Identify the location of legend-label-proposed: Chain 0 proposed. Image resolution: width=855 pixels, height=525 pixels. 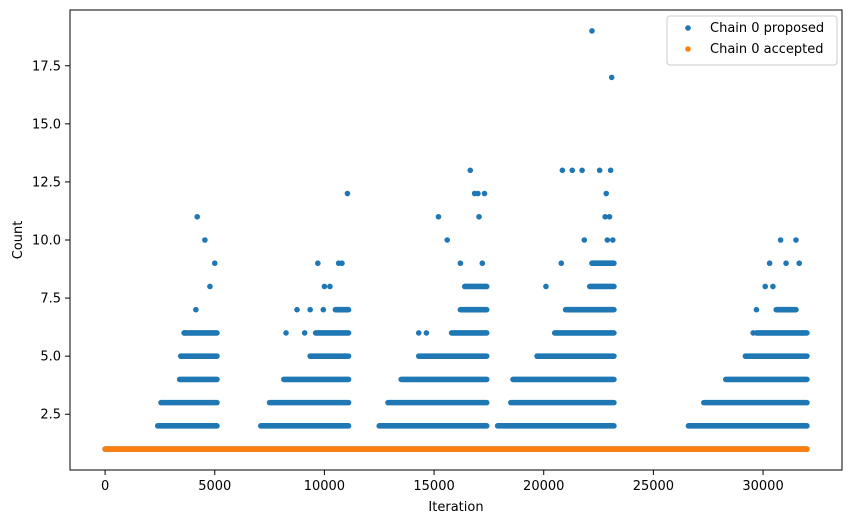
(767, 28).